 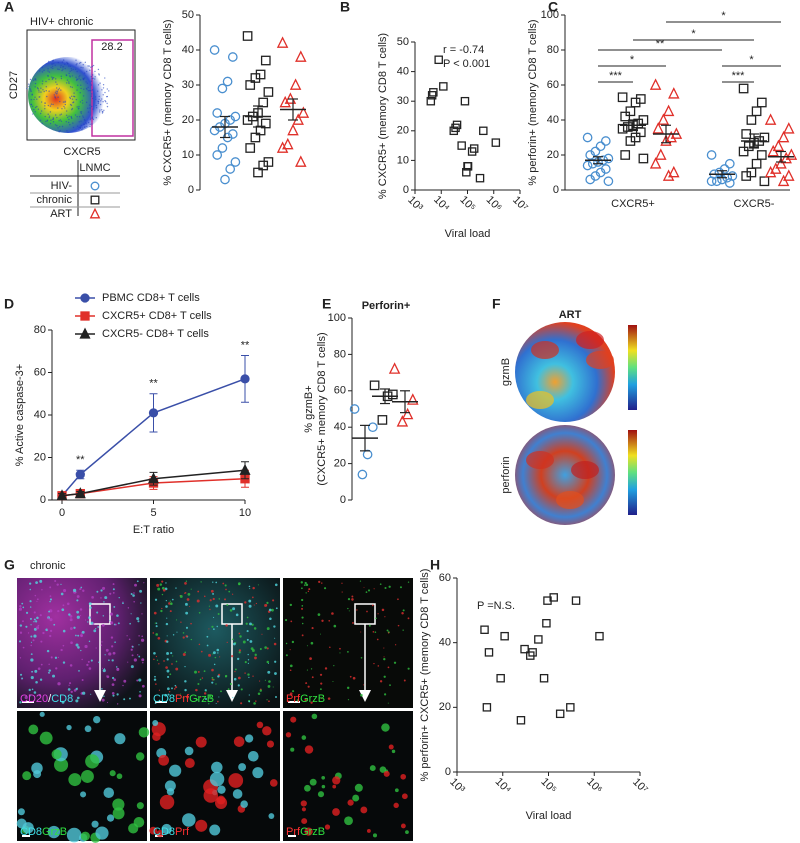 What do you see at coordinates (95, 213) in the screenshot?
I see `legend-marker` at bounding box center [95, 213].